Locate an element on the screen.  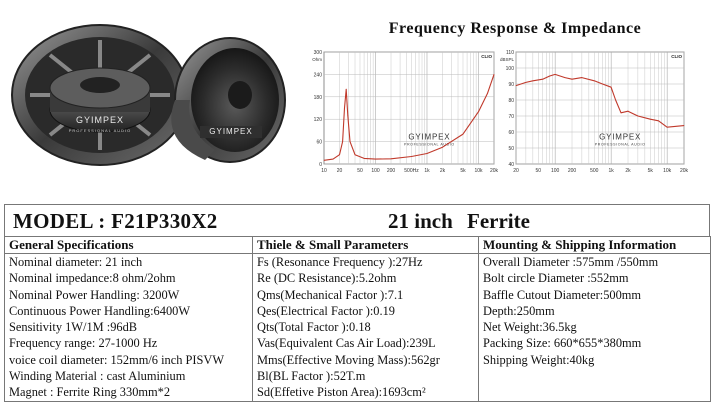
y-tick-label: 70 is located at coordinates (511, 117).